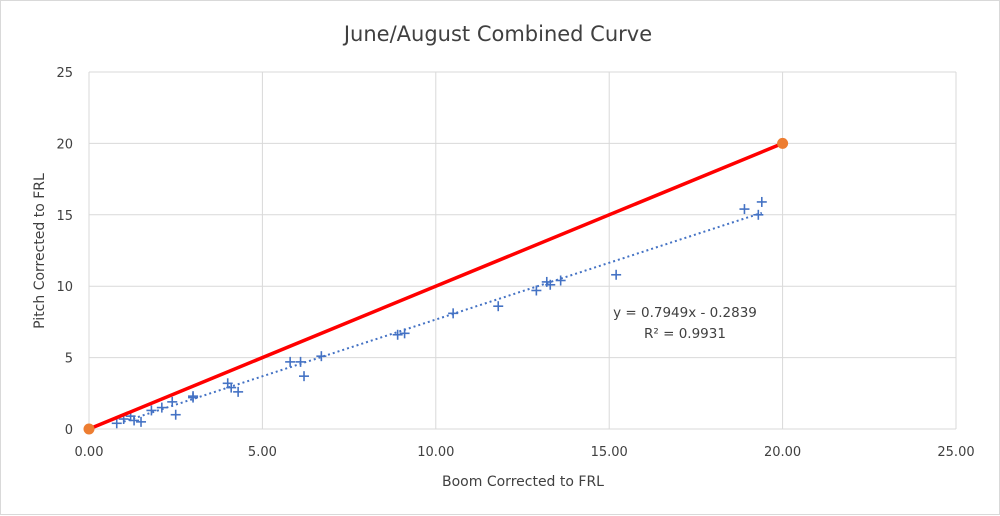 This screenshot has width=1000, height=516. What do you see at coordinates (64, 216) in the screenshot?
I see `y-tick-label: 15` at bounding box center [64, 216].